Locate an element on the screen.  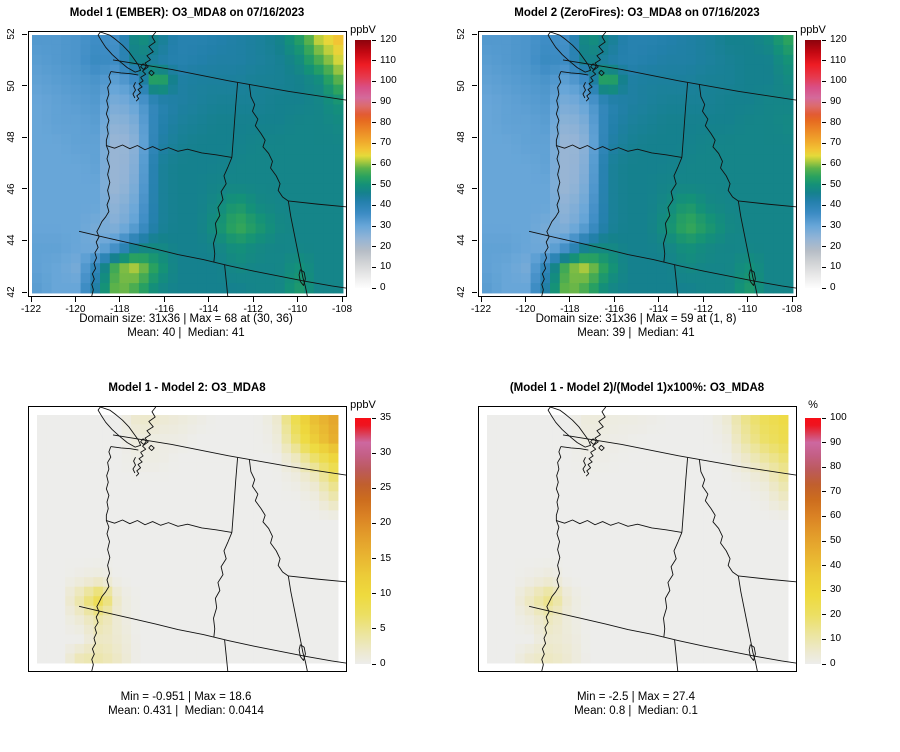
caption-model2-line2: Mean: 39 | Median: 41 is located at coordinates (636, 333).